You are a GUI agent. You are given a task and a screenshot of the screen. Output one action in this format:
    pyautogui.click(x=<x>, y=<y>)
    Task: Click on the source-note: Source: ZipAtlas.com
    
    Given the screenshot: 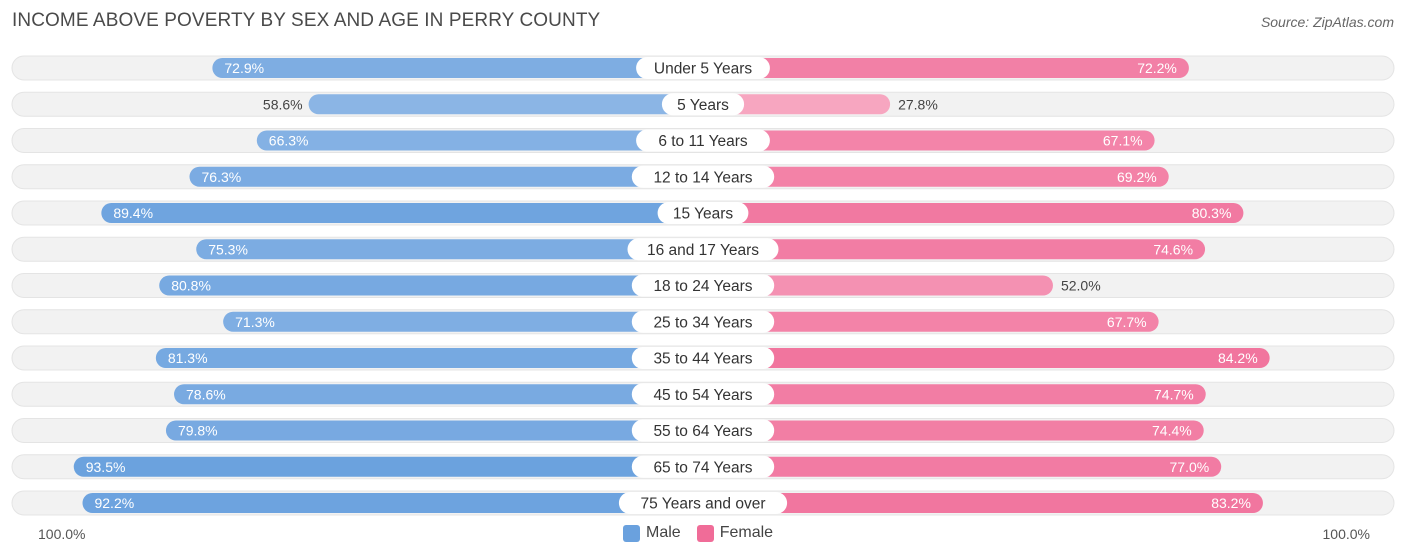 What is the action you would take?
    pyautogui.click(x=1327, y=22)
    